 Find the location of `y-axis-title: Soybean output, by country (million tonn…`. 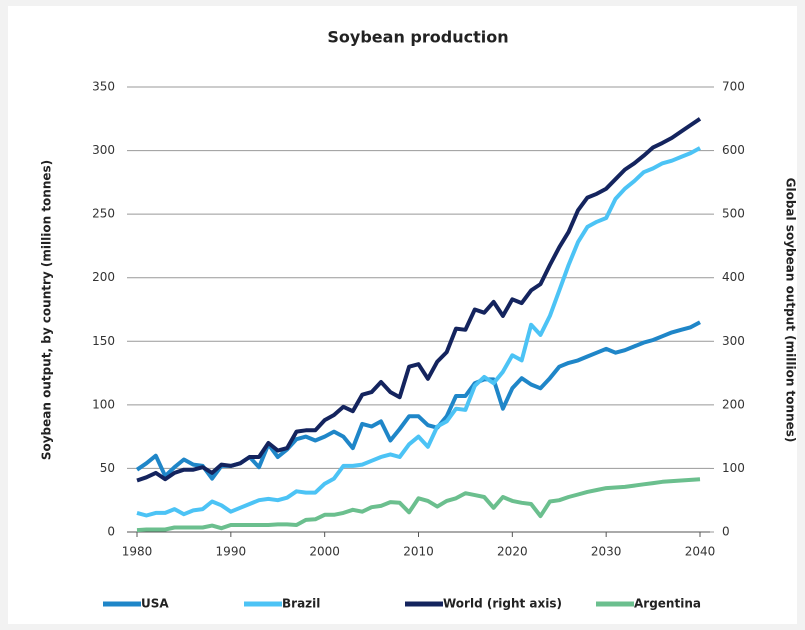

y-axis-title: Soybean output, by country (million tonn… is located at coordinates (47, 310).